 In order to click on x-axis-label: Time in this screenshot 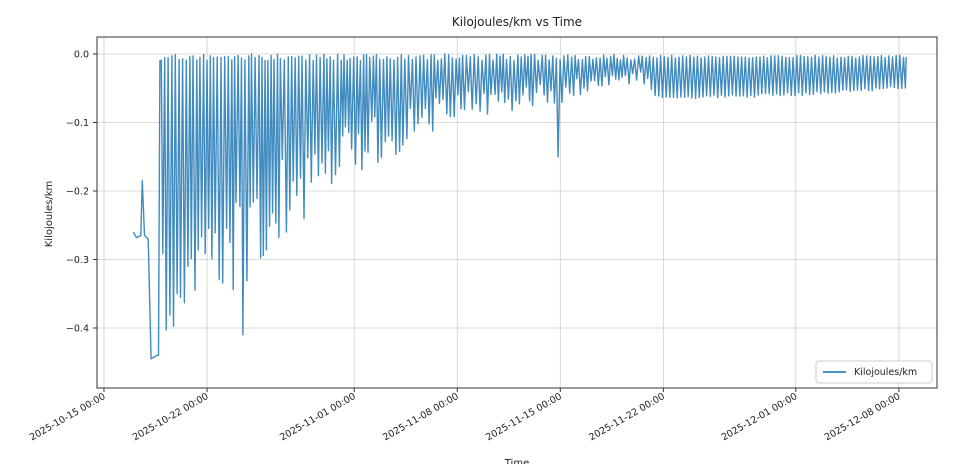, I will do `click(516, 461)`.